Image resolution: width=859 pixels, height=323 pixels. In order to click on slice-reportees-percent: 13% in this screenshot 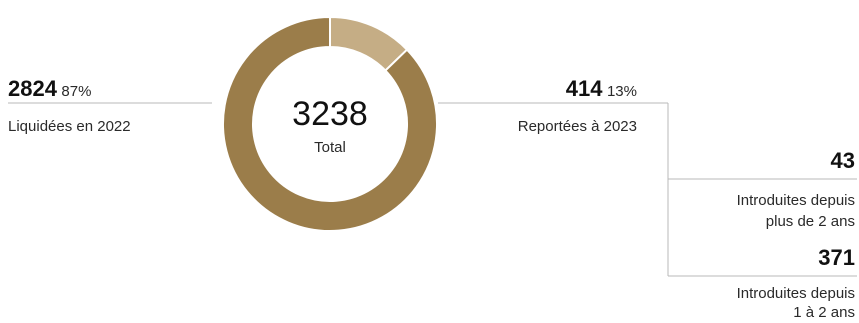, I will do `click(621, 91)`.